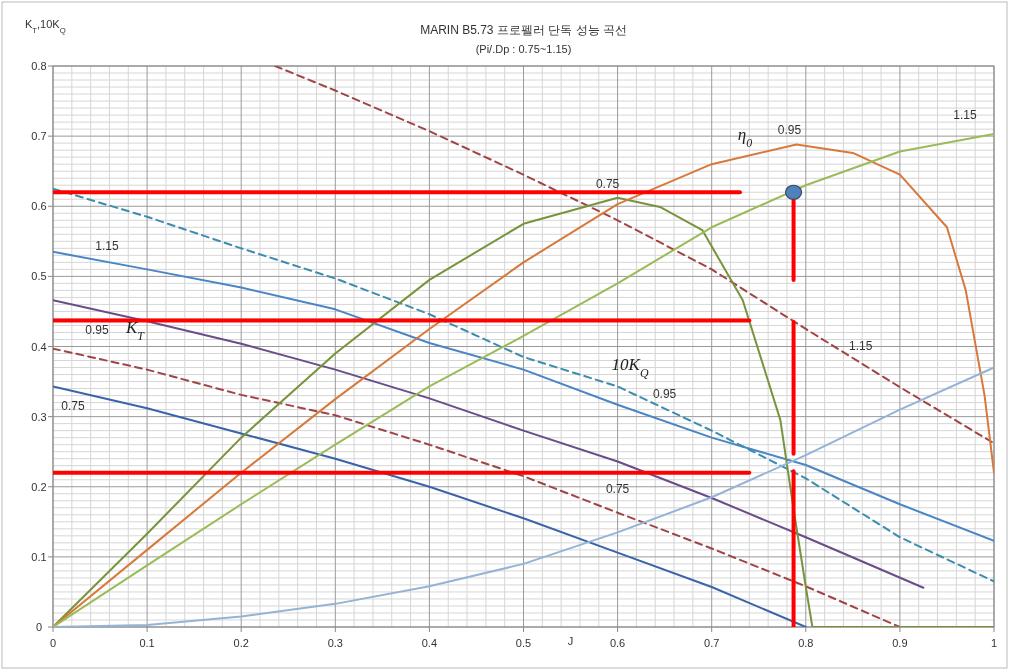  I want to click on x-tick-label: 0.1, so click(147, 643).